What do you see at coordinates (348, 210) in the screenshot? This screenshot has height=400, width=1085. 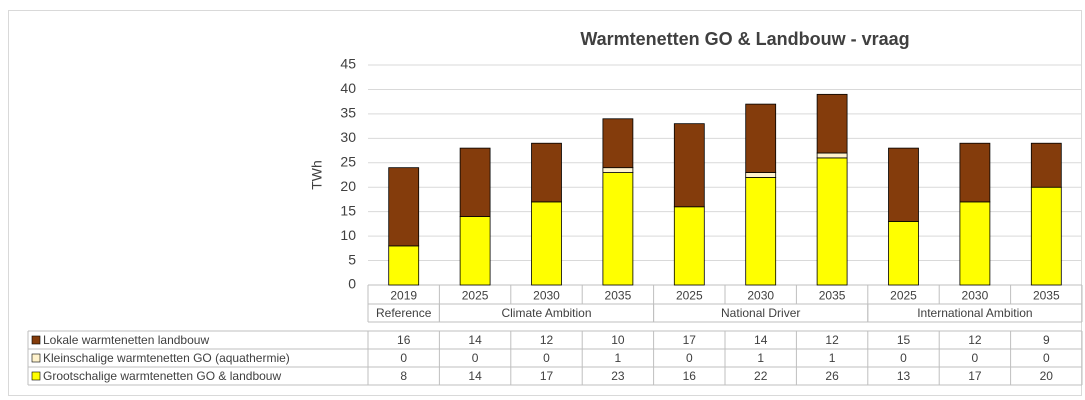 I see `y-tick-label: 15` at bounding box center [348, 210].